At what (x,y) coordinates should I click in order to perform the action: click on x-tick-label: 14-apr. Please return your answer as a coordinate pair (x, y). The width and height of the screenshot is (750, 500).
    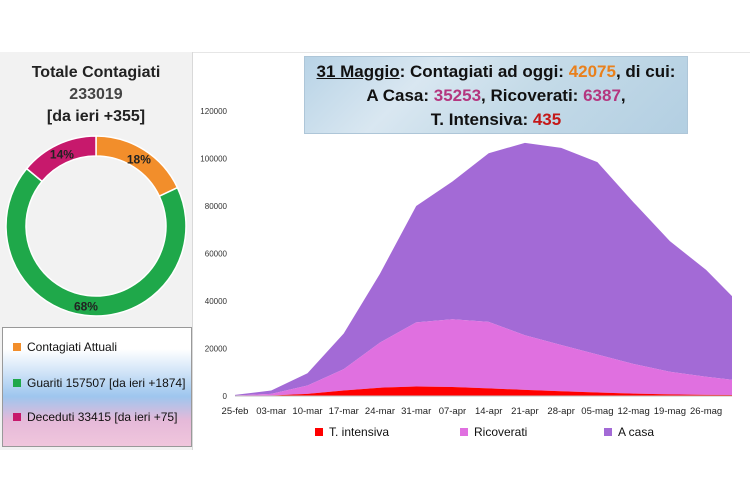
    Looking at the image, I should click on (488, 411).